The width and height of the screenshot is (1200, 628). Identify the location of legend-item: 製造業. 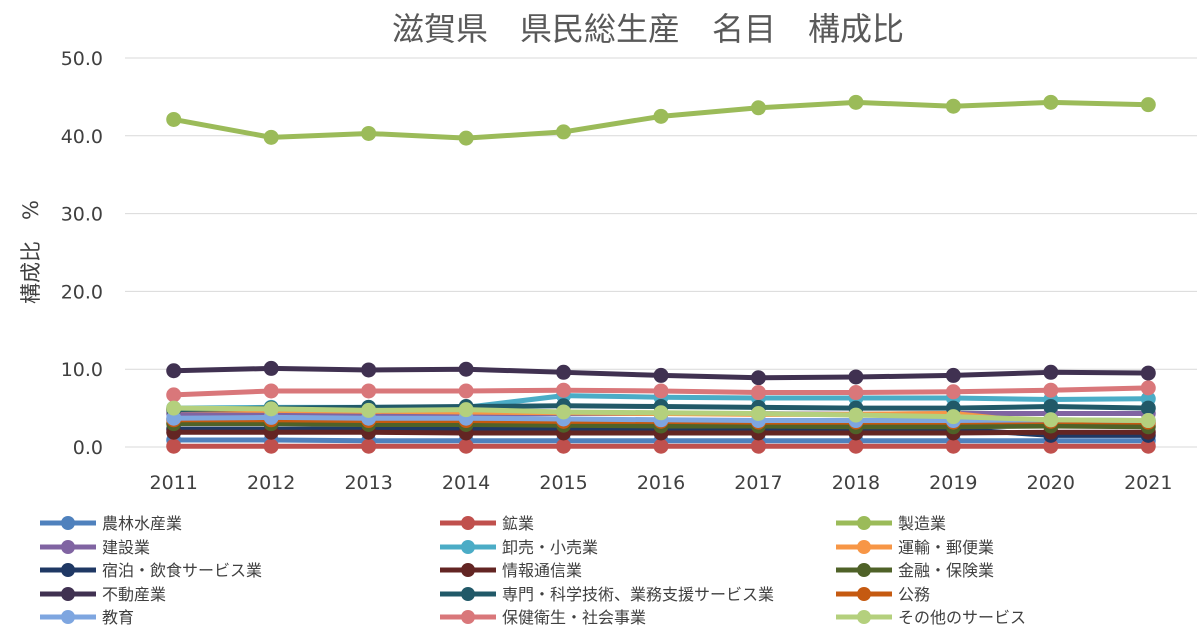
(891, 523).